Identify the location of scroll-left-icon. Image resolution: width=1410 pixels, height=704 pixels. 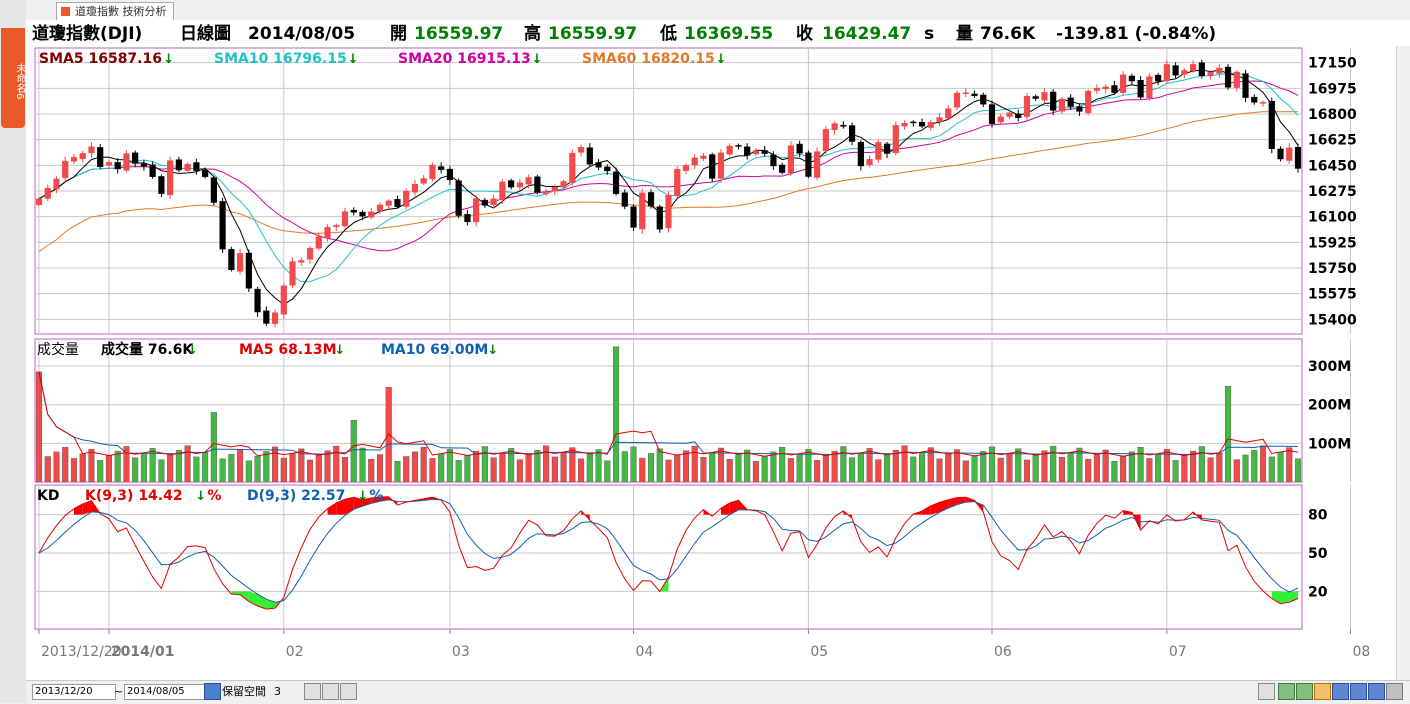
(1266, 691).